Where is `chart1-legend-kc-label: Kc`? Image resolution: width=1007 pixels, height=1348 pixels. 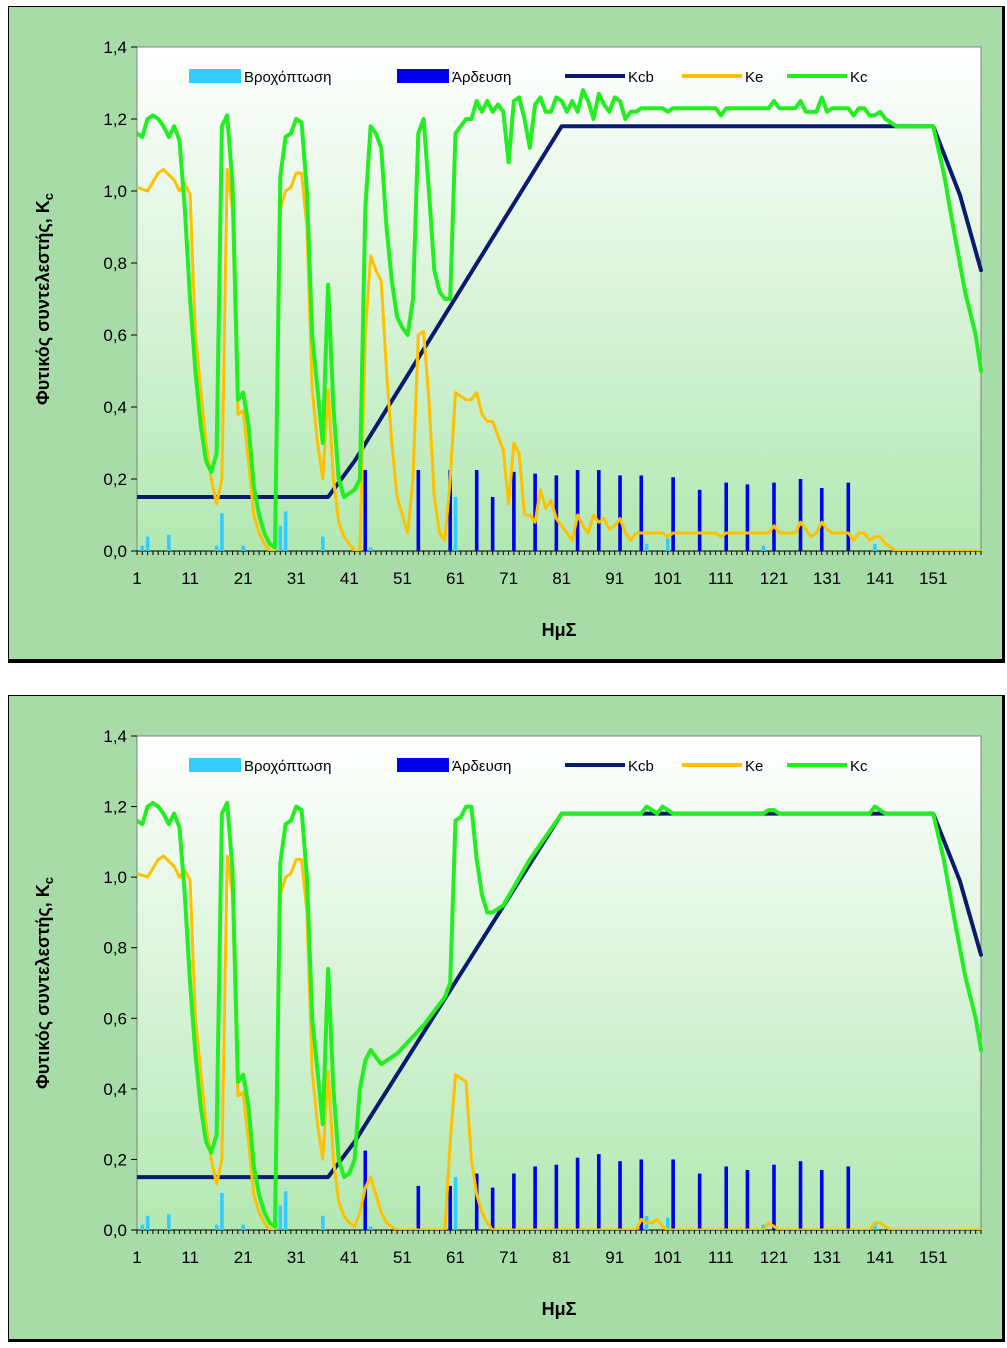
chart1-legend-kc-label: Kc is located at coordinates (859, 766).